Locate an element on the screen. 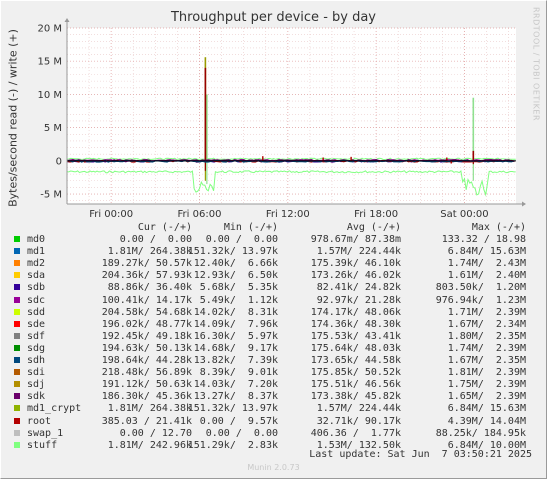  legend-min: 8.39k/ 9.01k is located at coordinates (238, 373).